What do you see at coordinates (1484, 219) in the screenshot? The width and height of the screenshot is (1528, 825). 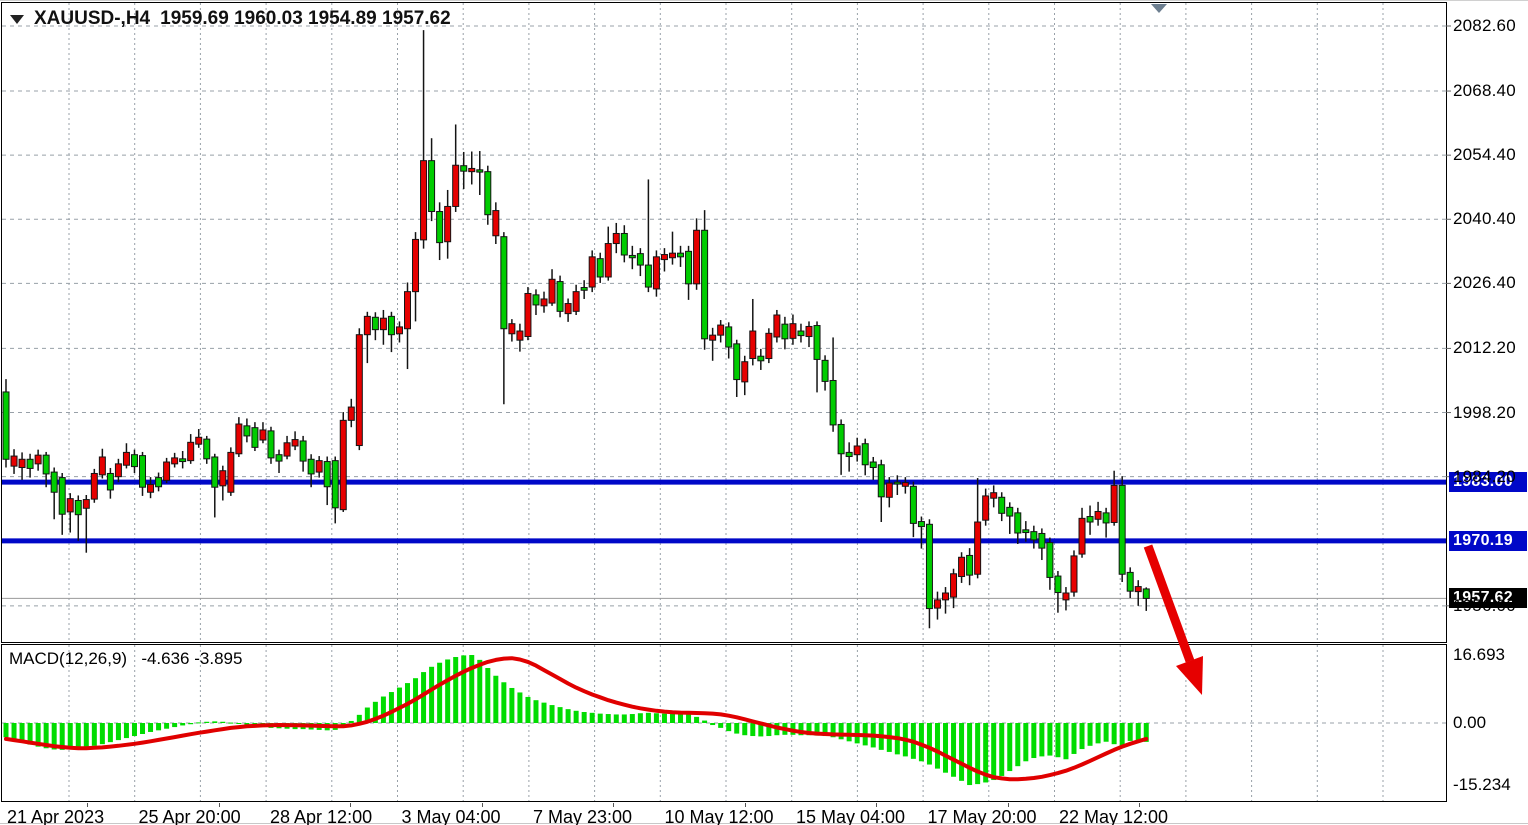 I see `price-axis-label: 2040.40` at bounding box center [1484, 219].